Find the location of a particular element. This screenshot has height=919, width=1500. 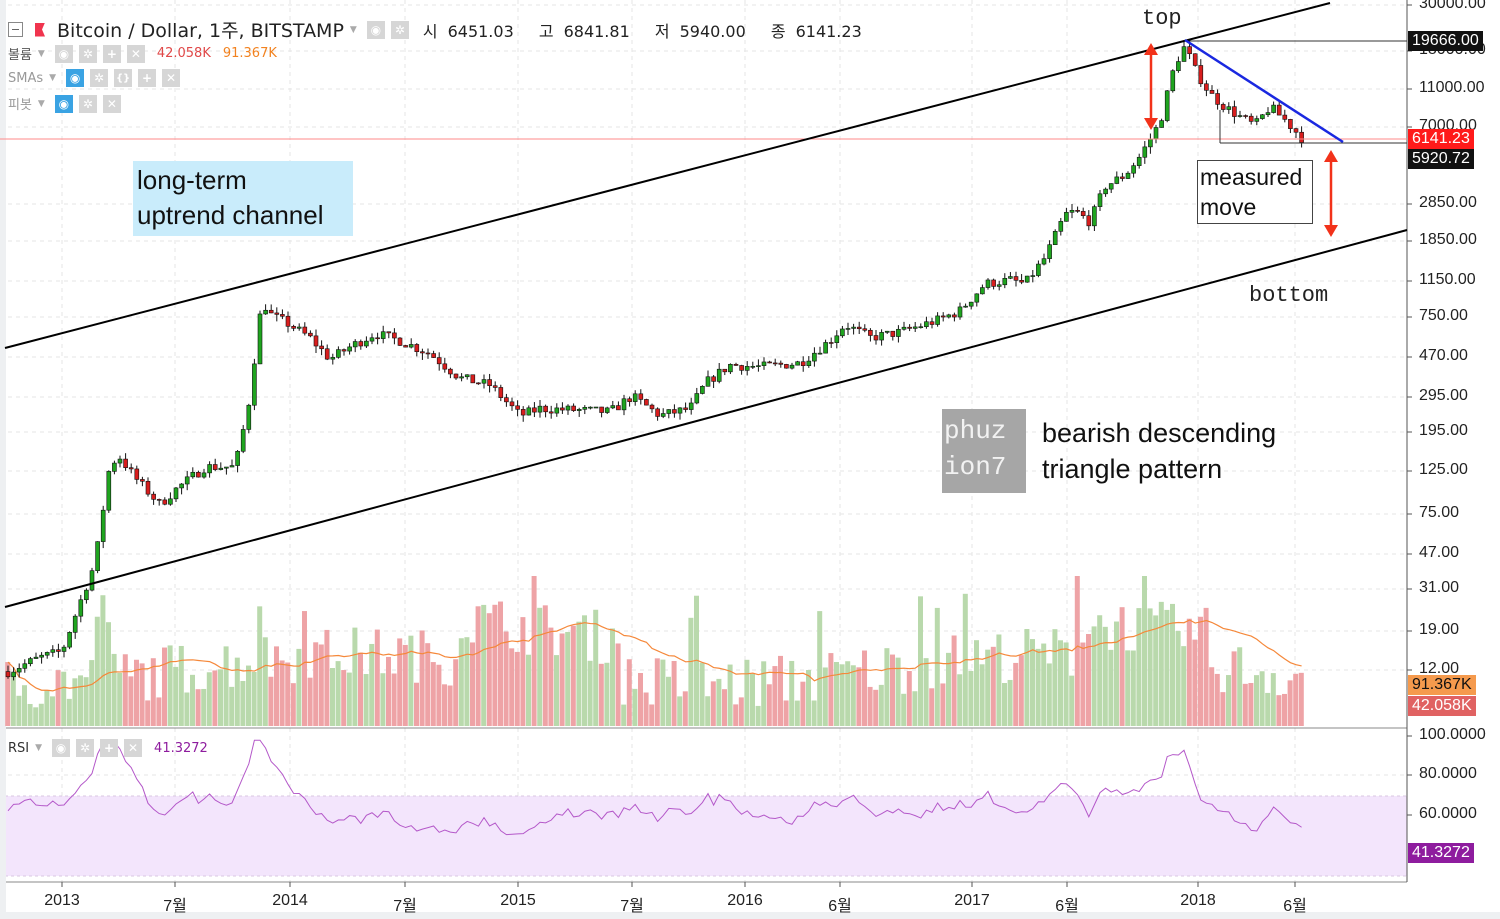

ohlc-values: 시 6451.03 고 6841.81 저 5940.00 종 6141.23 is located at coordinates (642, 31).